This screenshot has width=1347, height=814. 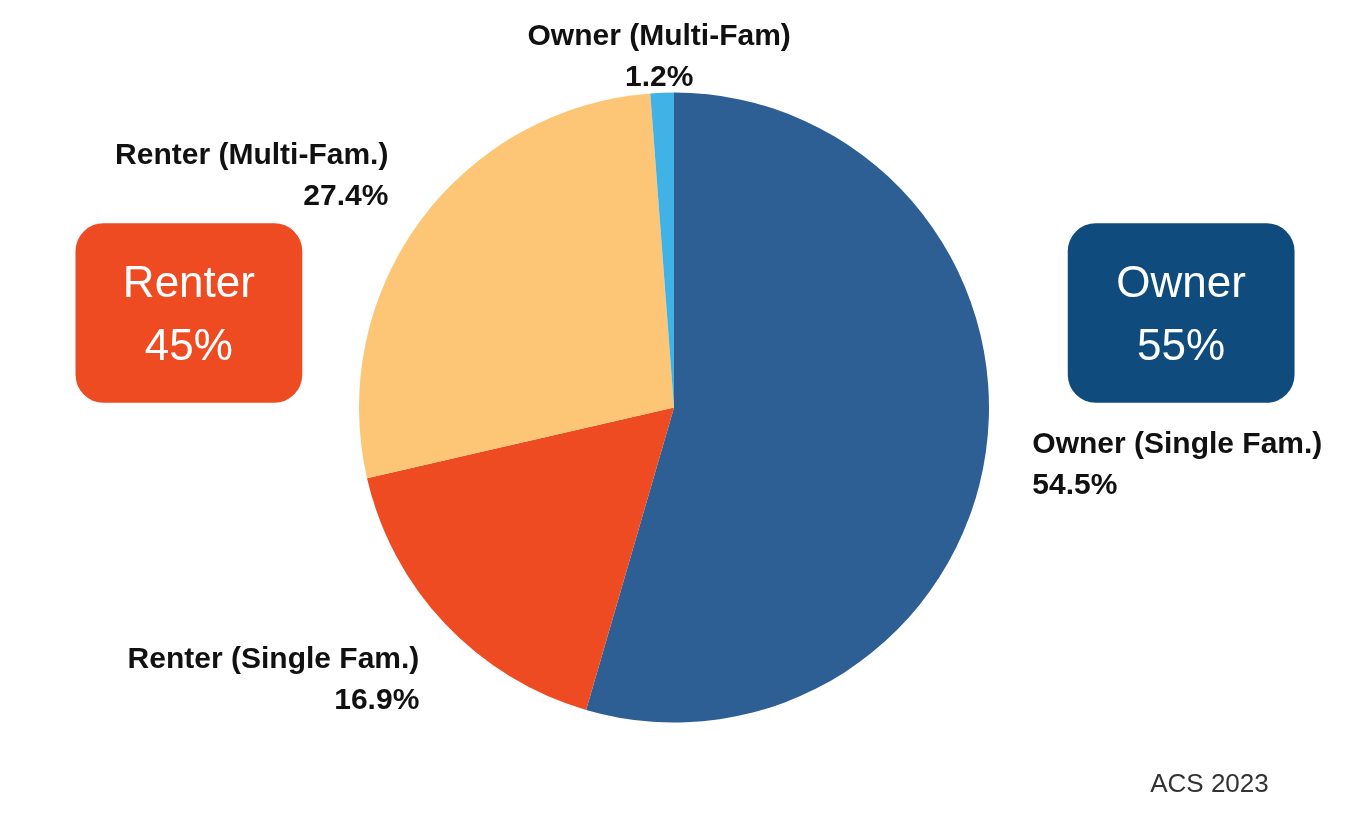 What do you see at coordinates (659, 34) in the screenshot?
I see `slice-label: Owner (Multi-Fam)` at bounding box center [659, 34].